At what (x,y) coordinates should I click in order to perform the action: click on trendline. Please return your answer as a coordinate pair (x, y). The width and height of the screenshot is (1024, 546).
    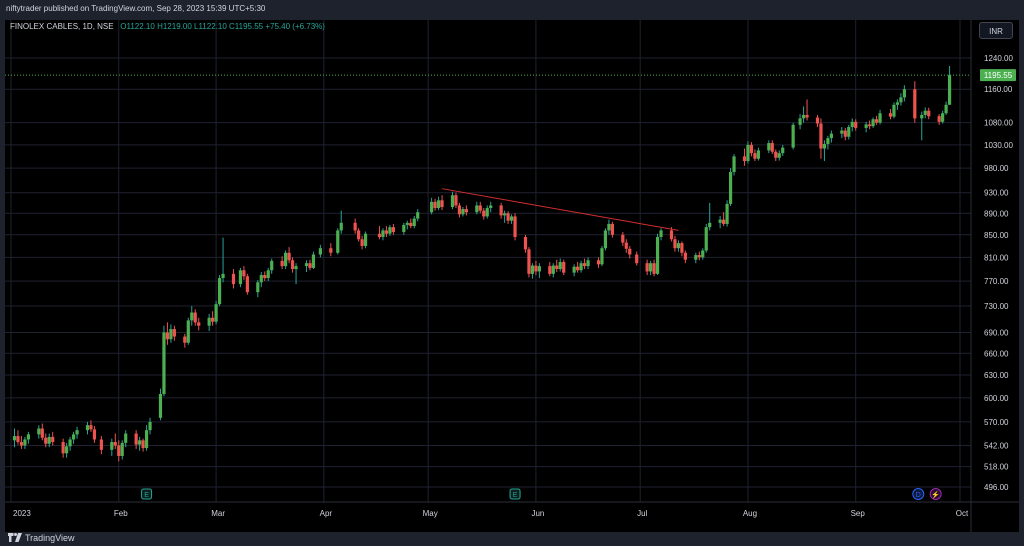
    Looking at the image, I should click on (560, 209).